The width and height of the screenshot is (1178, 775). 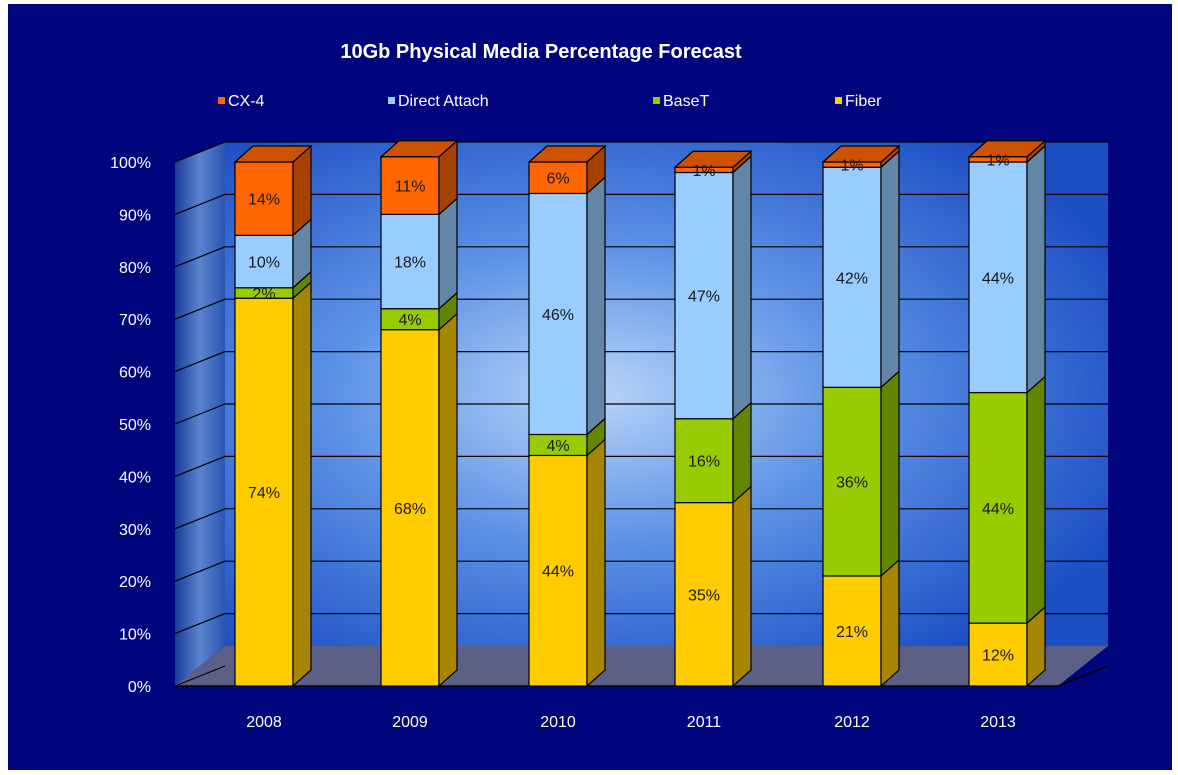 I want to click on bar-top-2013, so click(x=1007, y=149).